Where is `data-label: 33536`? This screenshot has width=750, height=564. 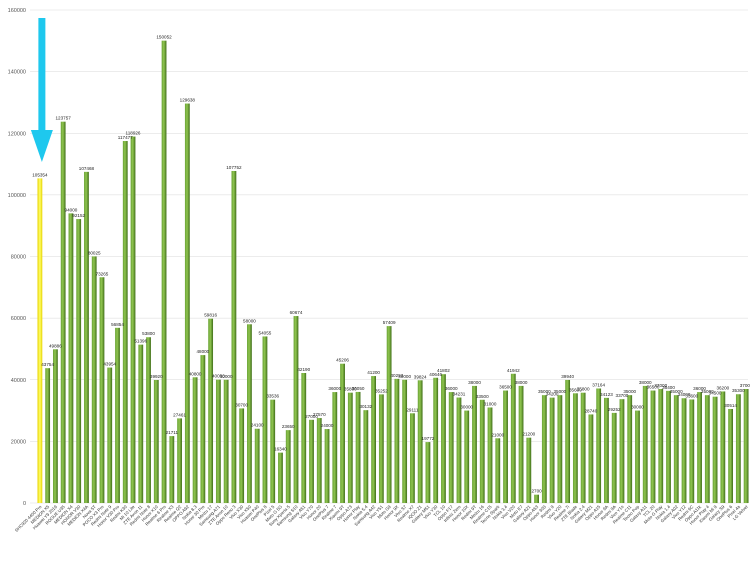
data-label: 33536 is located at coordinates (272, 396).